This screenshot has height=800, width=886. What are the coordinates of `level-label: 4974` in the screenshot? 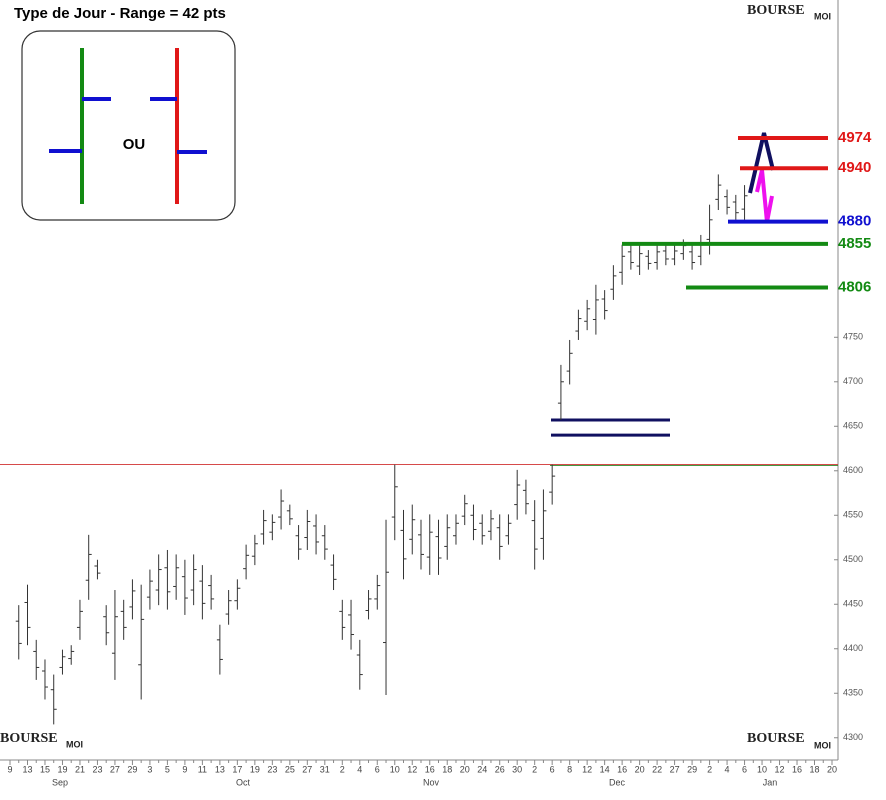 It's located at (855, 137).